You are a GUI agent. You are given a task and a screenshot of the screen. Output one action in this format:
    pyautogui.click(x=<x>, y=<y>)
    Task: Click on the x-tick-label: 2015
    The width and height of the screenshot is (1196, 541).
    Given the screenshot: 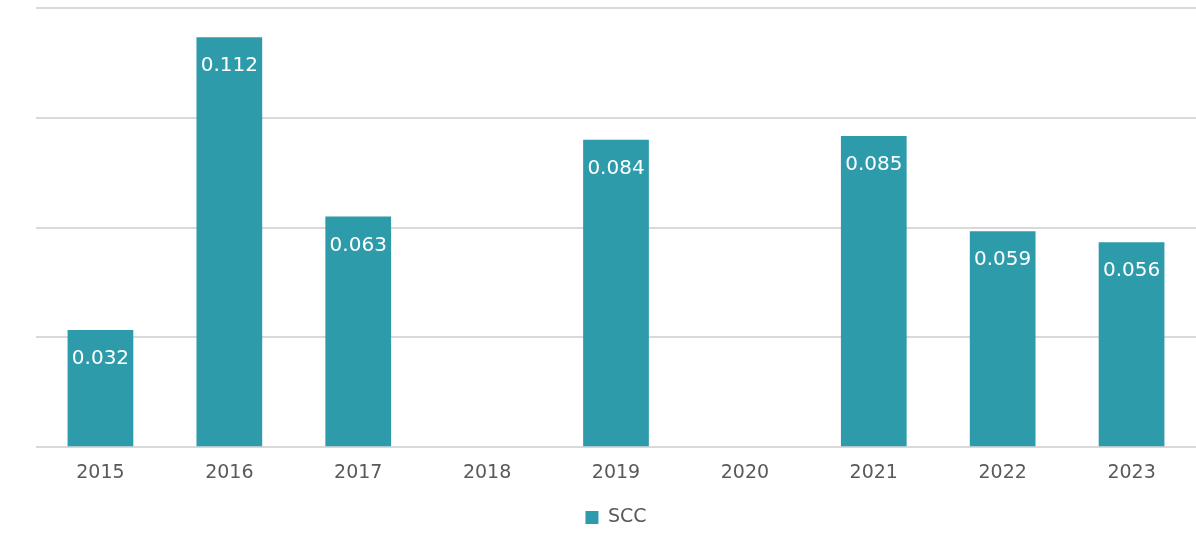 What is the action you would take?
    pyautogui.click(x=100, y=470)
    